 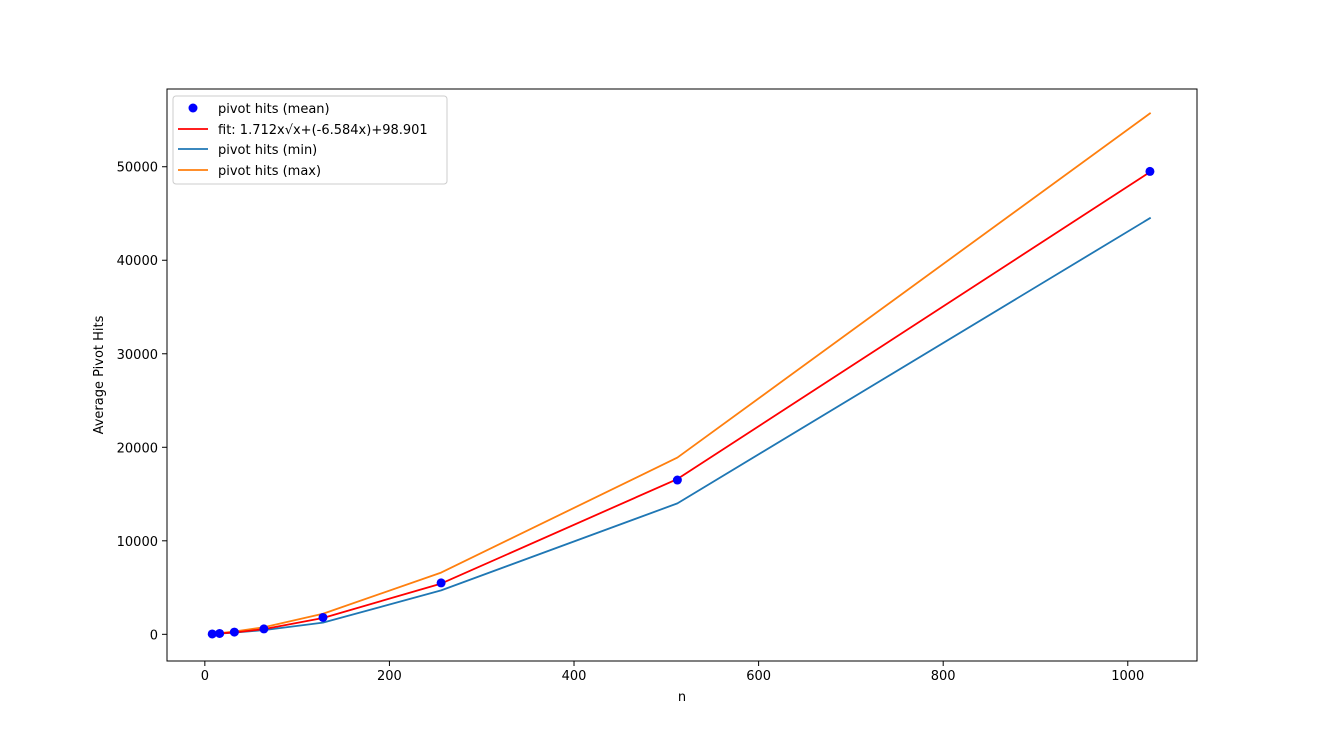 I want to click on legend-frame, so click(x=310, y=140).